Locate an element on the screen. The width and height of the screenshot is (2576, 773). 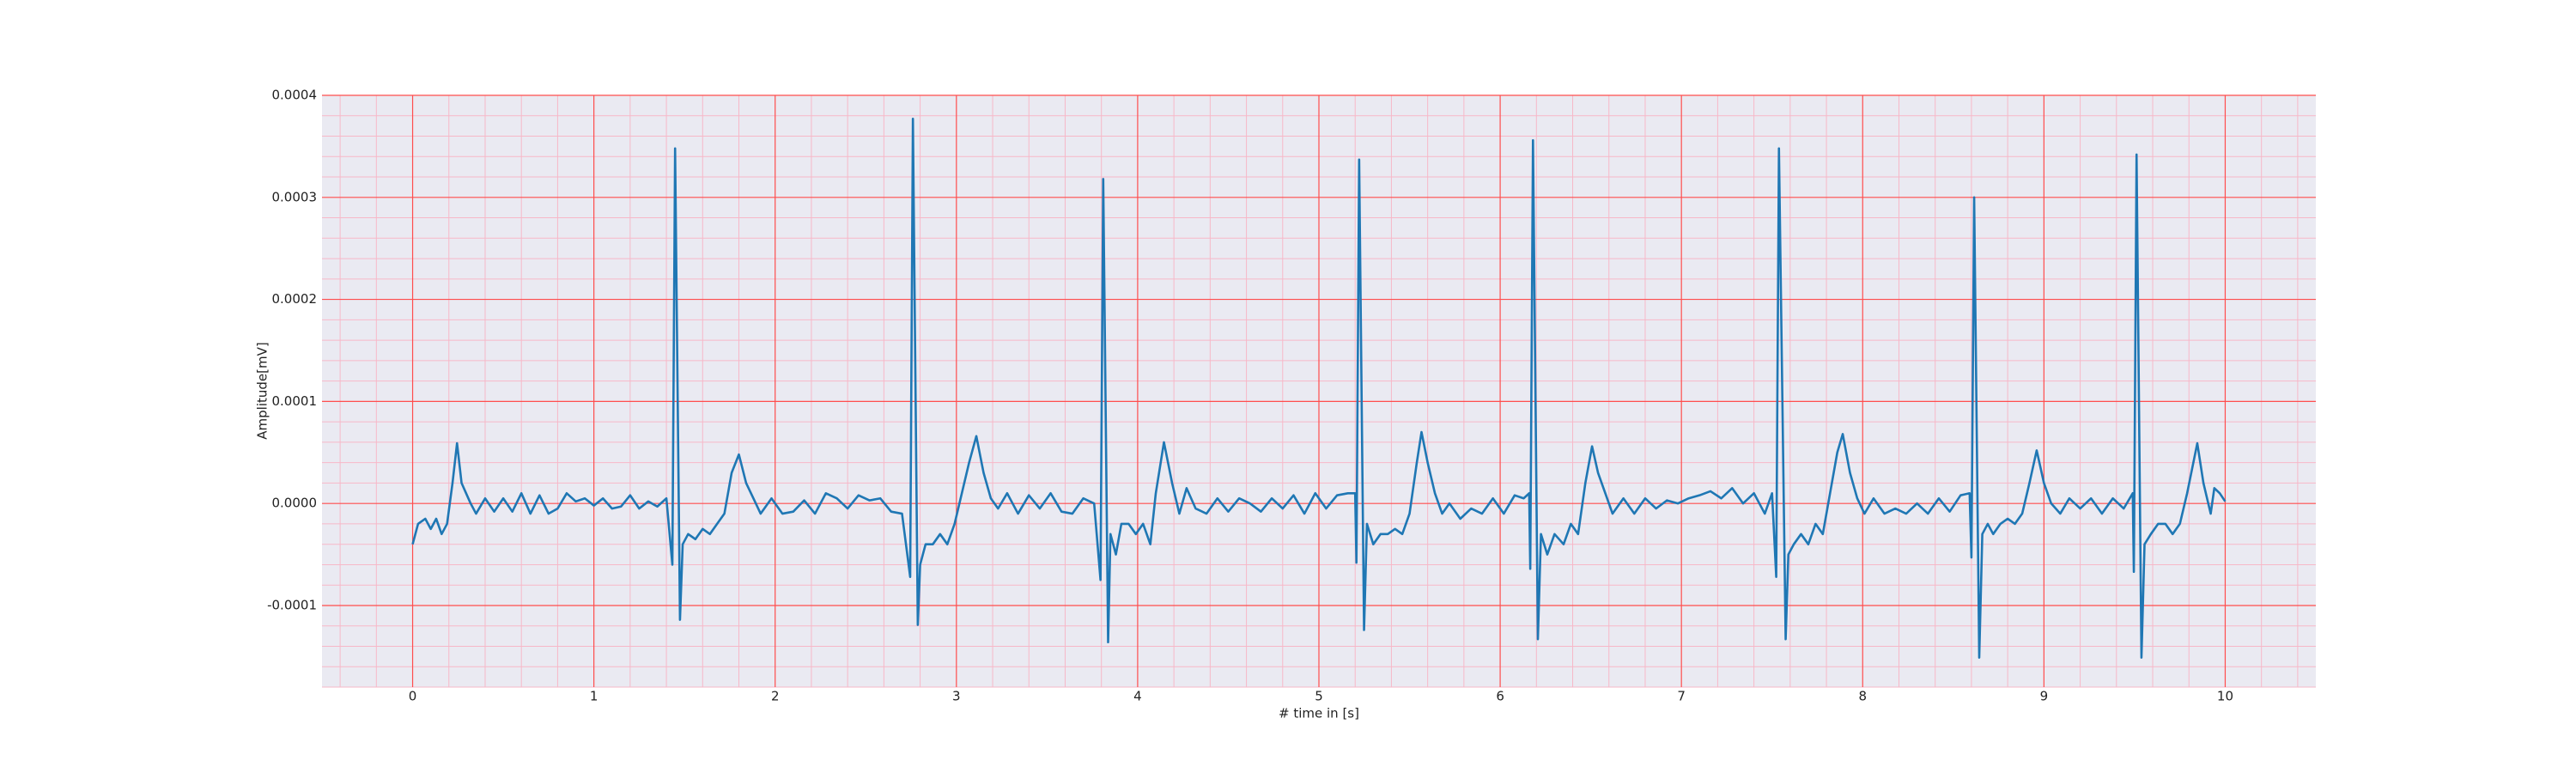
x-tick-label: 4 is located at coordinates (1137, 696).